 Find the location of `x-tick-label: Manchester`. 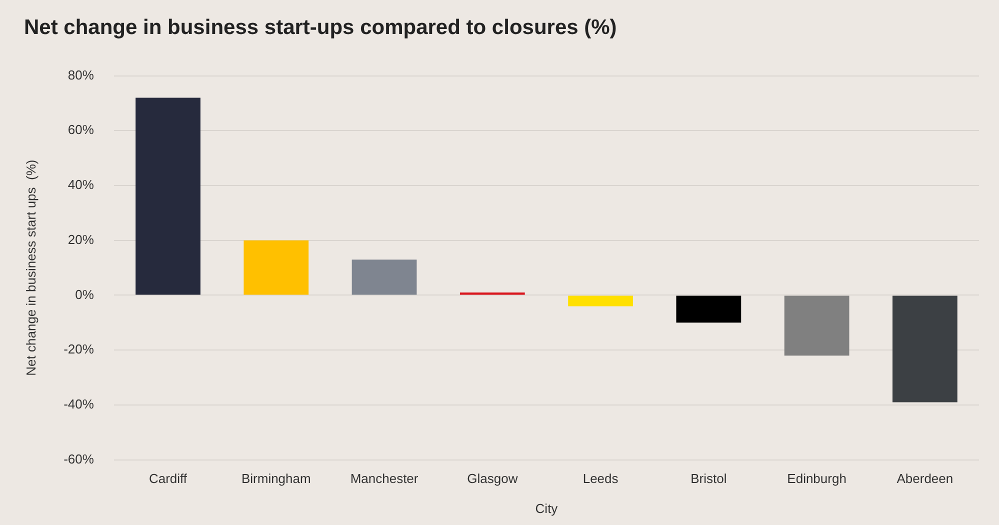

x-tick-label: Manchester is located at coordinates (384, 478).